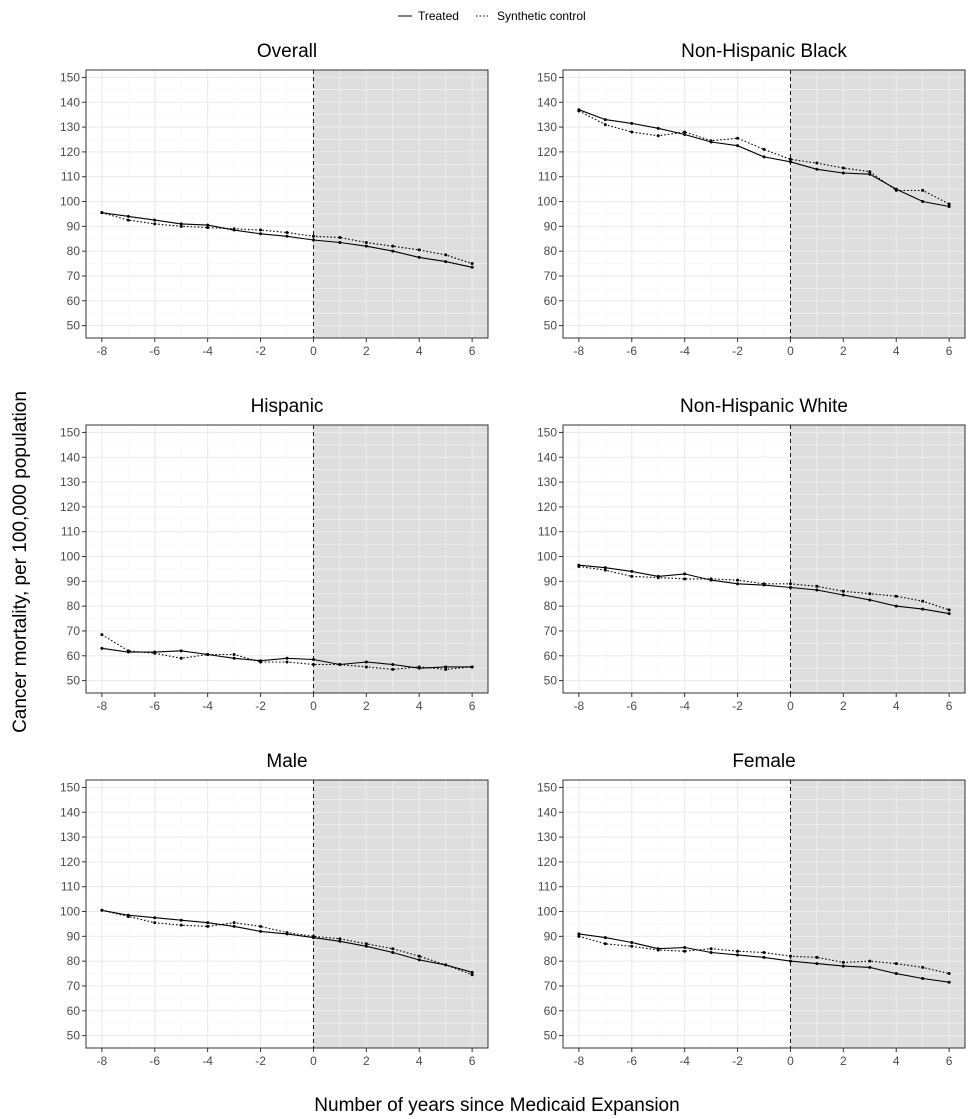  I want to click on legend-treated-label: Treated, so click(438, 16).